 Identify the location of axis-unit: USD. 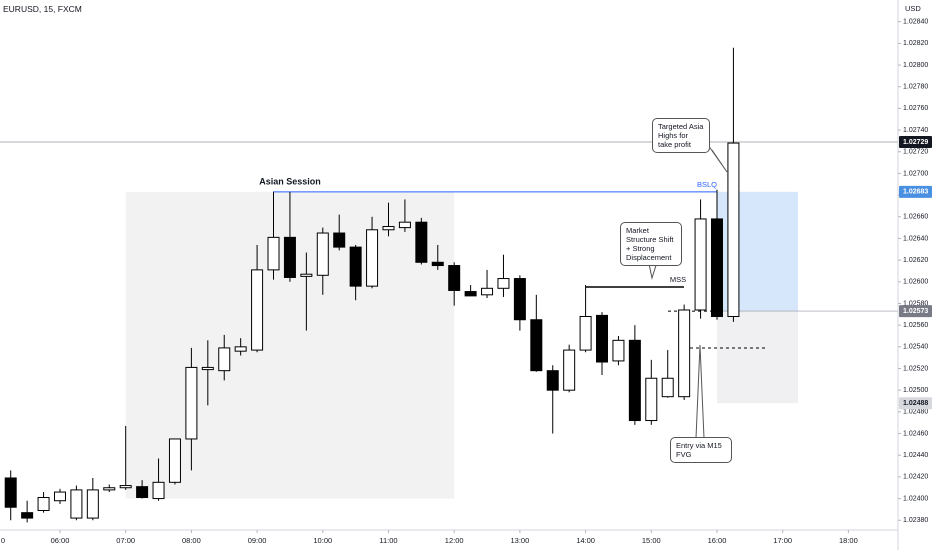
(913, 8).